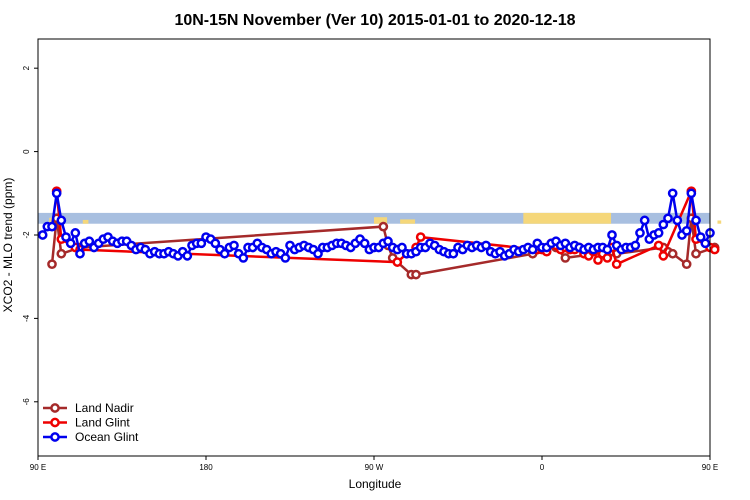  Describe the element at coordinates (104, 408) in the screenshot. I see `legend-label: Land Nadir` at that location.